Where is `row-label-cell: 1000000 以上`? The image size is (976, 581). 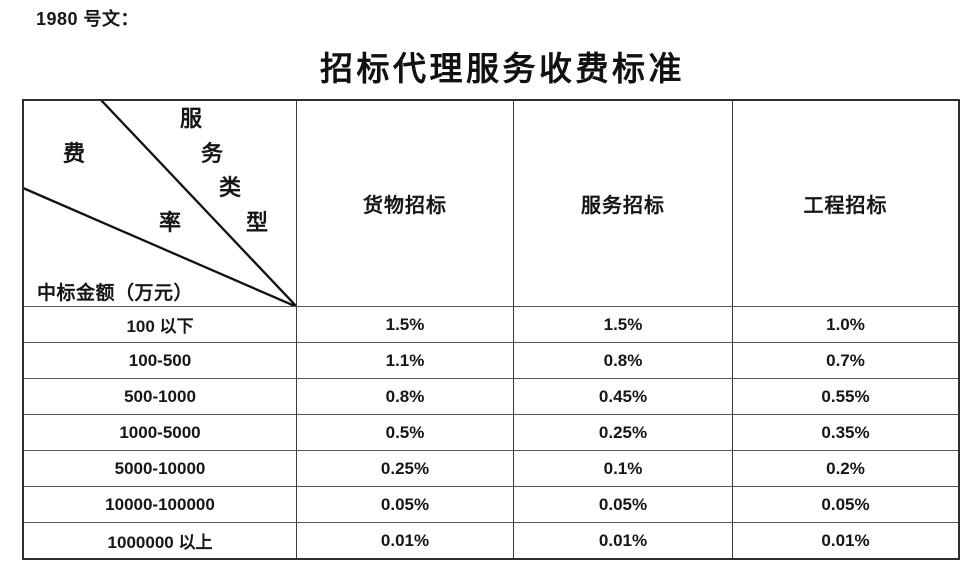 row-label-cell: 1000000 以上 is located at coordinates (160, 540).